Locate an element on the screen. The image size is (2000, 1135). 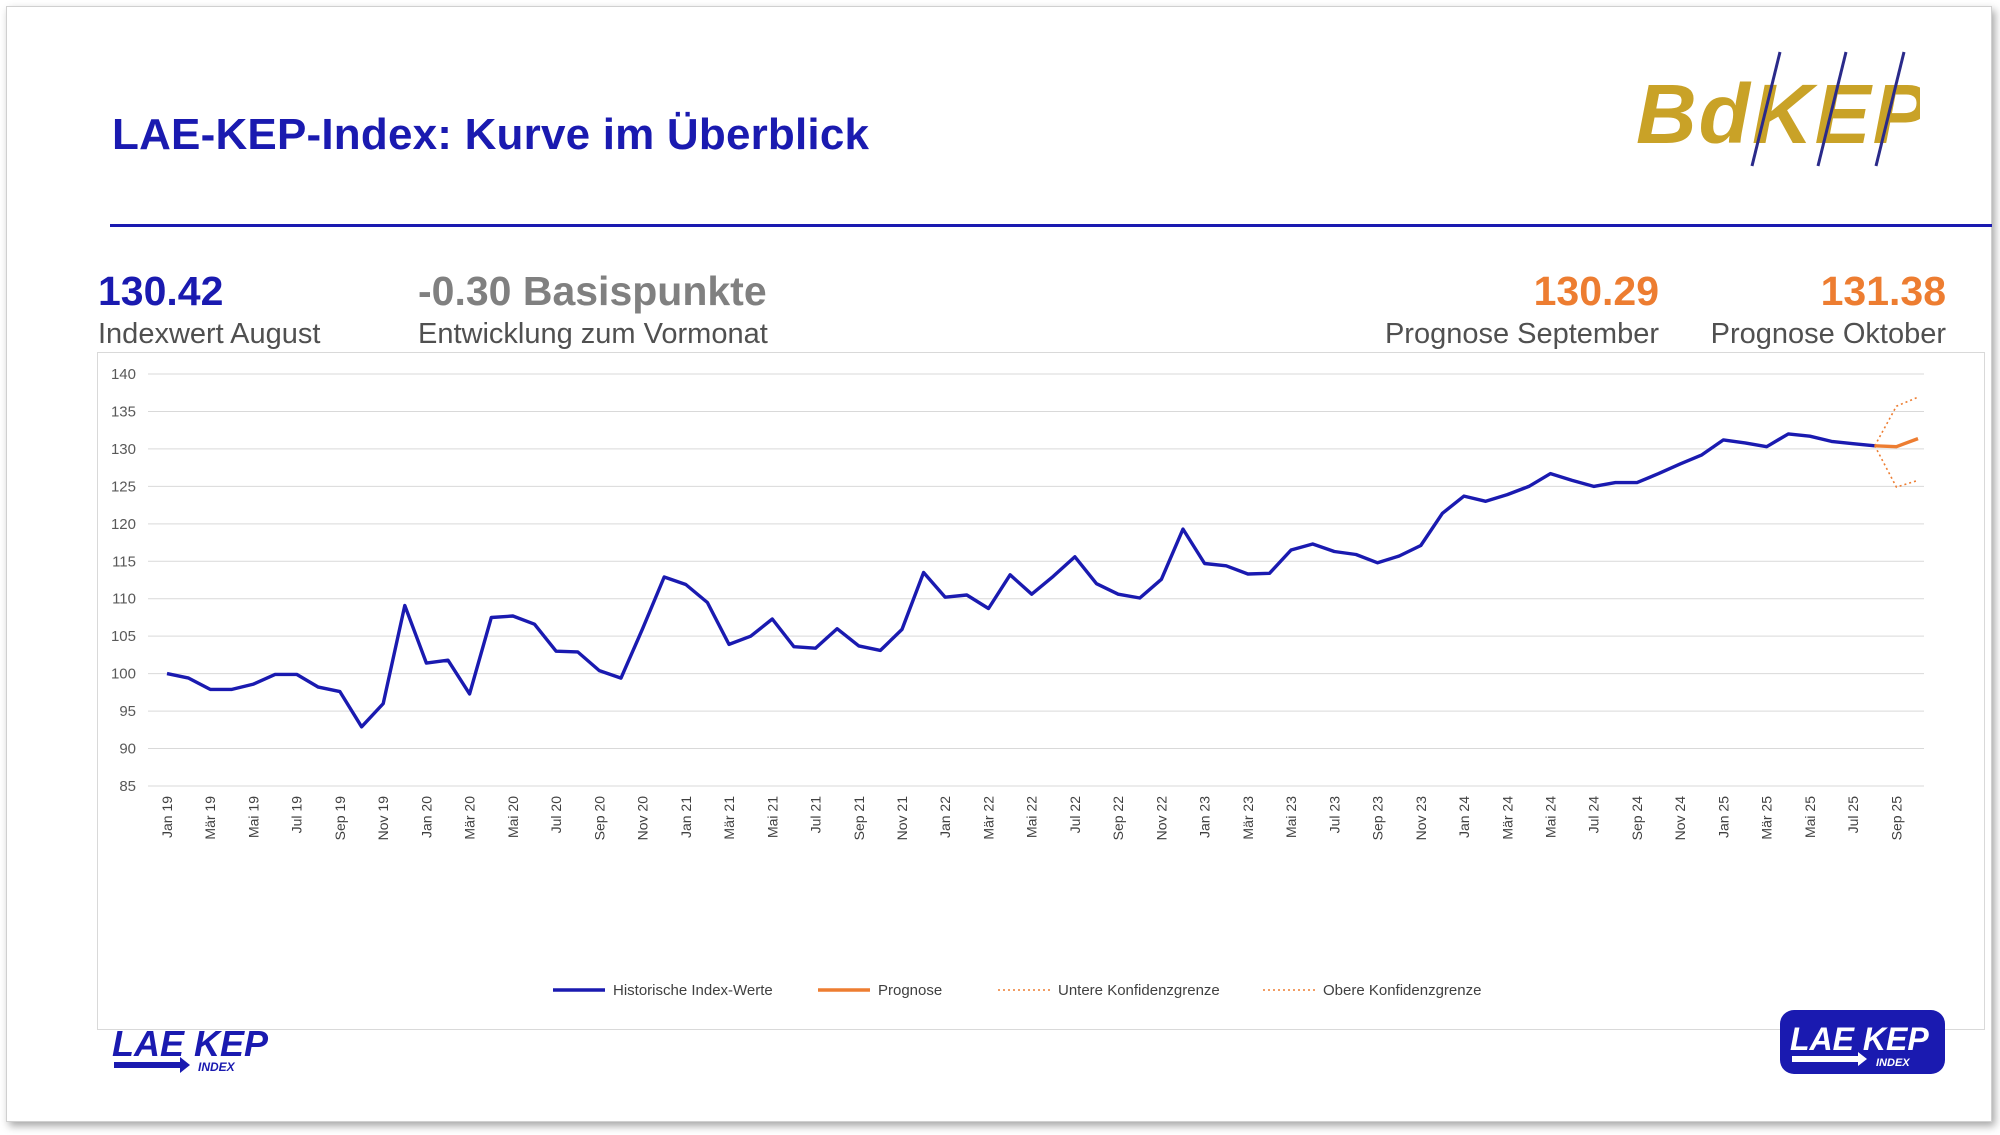
bdkep-logo-text: BdKEP is located at coordinates (1778, 114).